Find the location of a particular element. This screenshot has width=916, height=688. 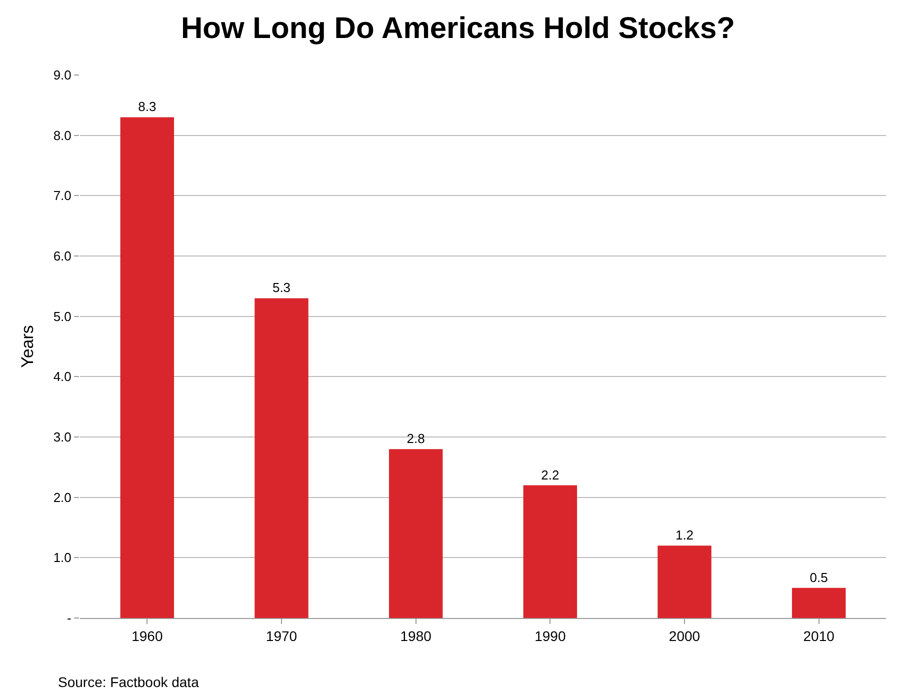

source-note: Source: Factbook data is located at coordinates (129, 681).